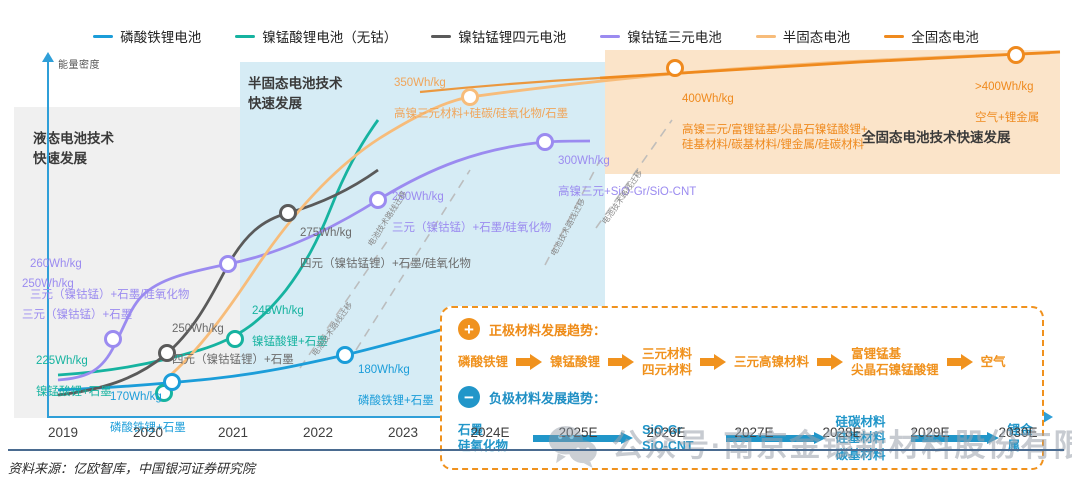 Image resolution: width=1072 pixels, height=484 pixels. Describe the element at coordinates (548, 330) in the screenshot. I see `positive-trend-heading: 正极材料发展趋势：` at that location.